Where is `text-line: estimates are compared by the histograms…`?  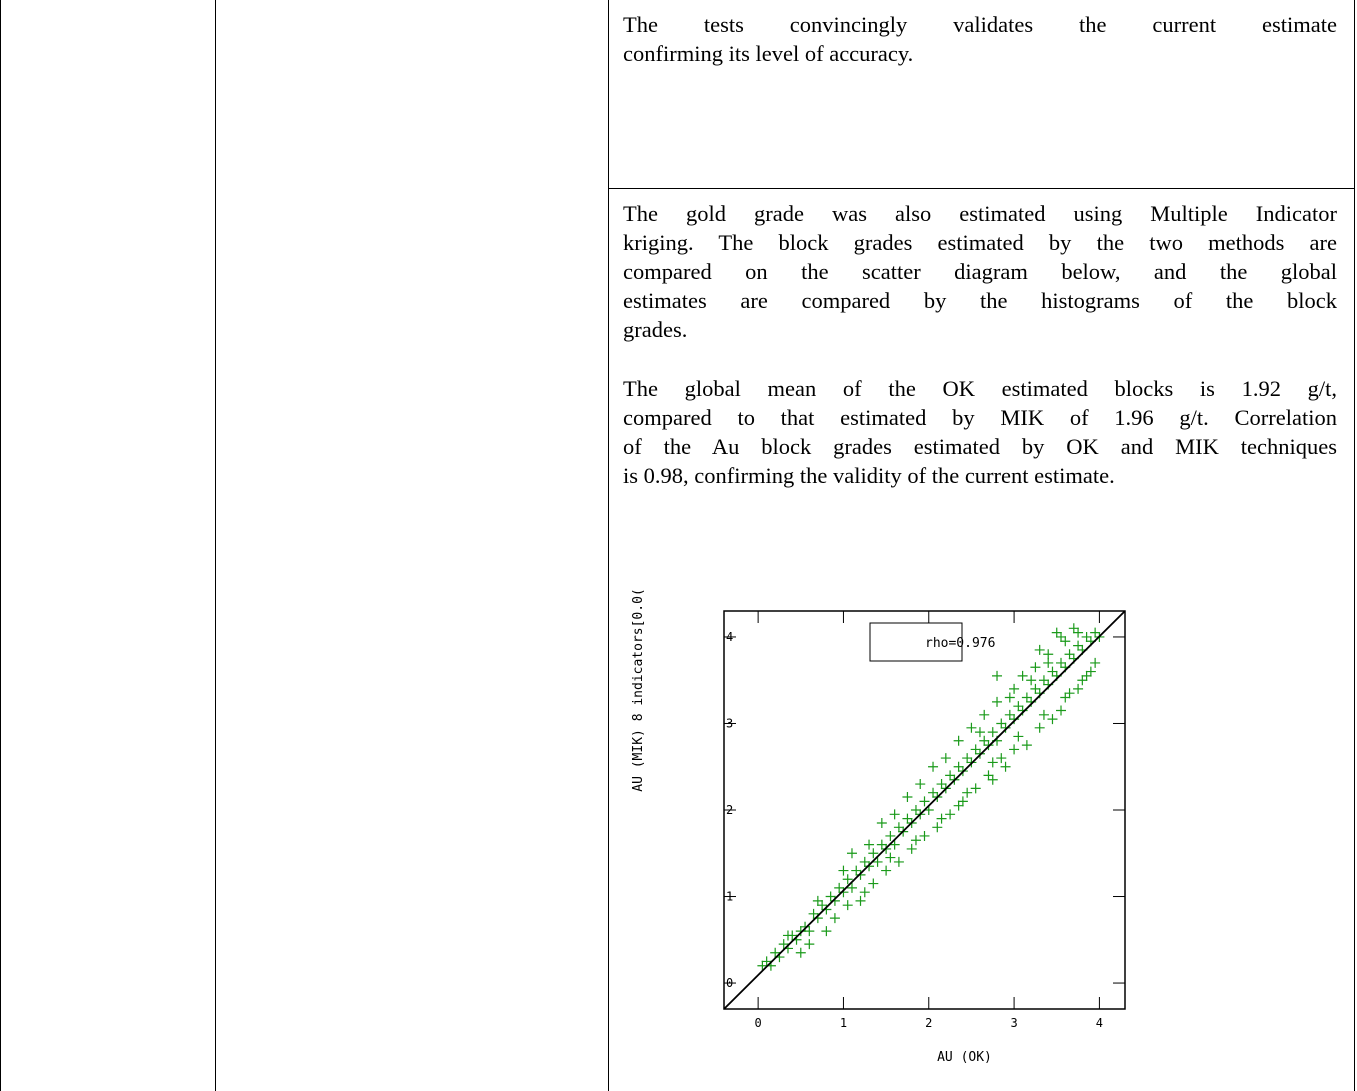
text-line: estimates are compared by the histograms… is located at coordinates (980, 300).